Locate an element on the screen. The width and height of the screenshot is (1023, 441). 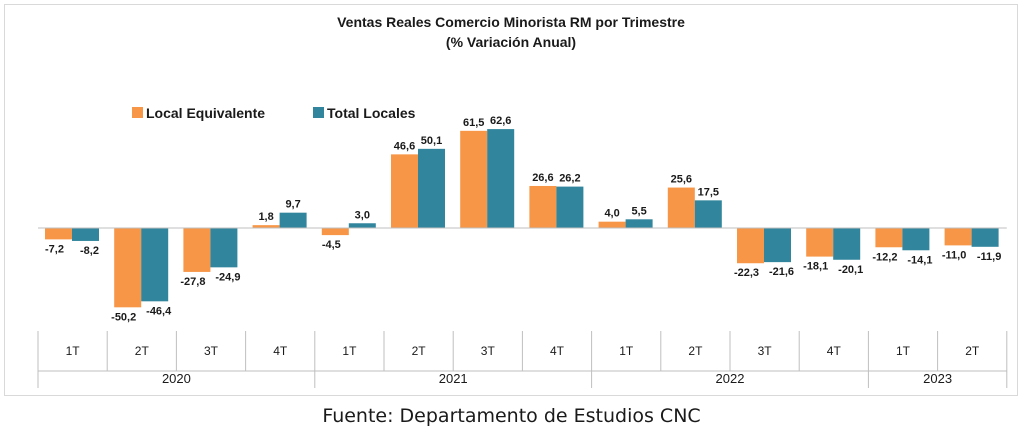
data-label-local-equivalente: -11,0 is located at coordinates (954, 255).